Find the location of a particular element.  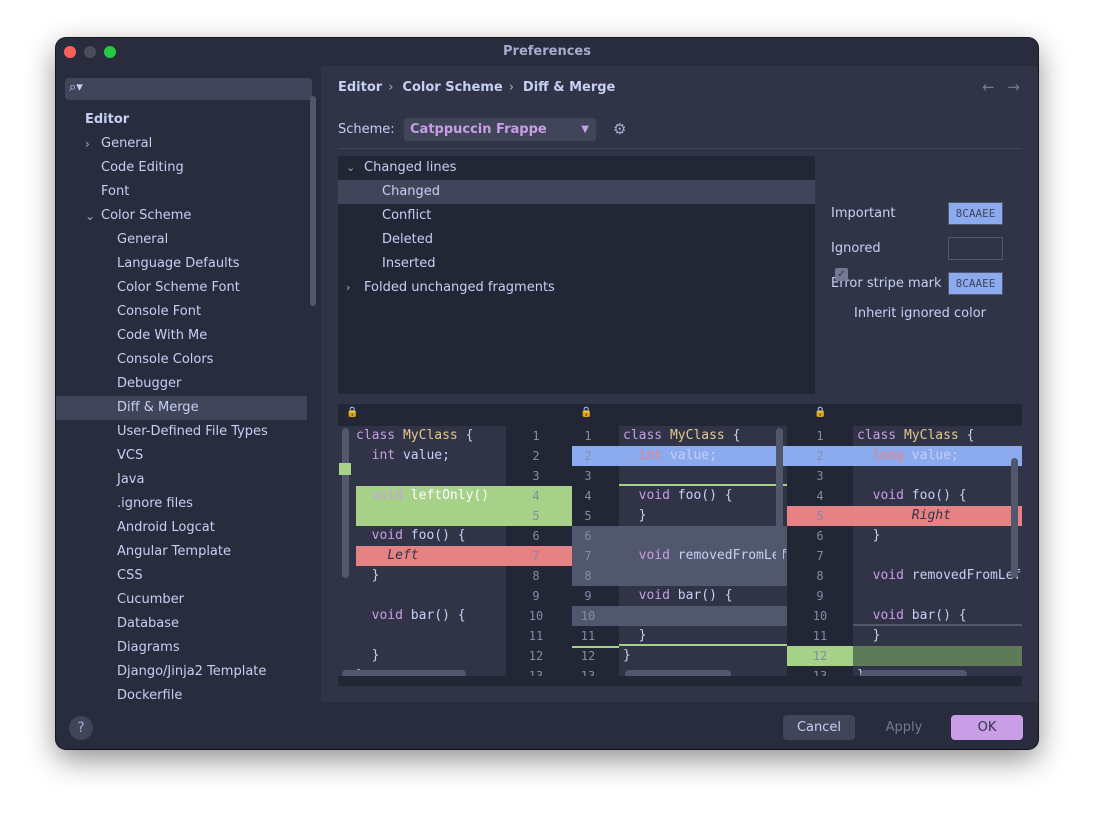

sidebar-item-label: Color Scheme is located at coordinates (146, 215).